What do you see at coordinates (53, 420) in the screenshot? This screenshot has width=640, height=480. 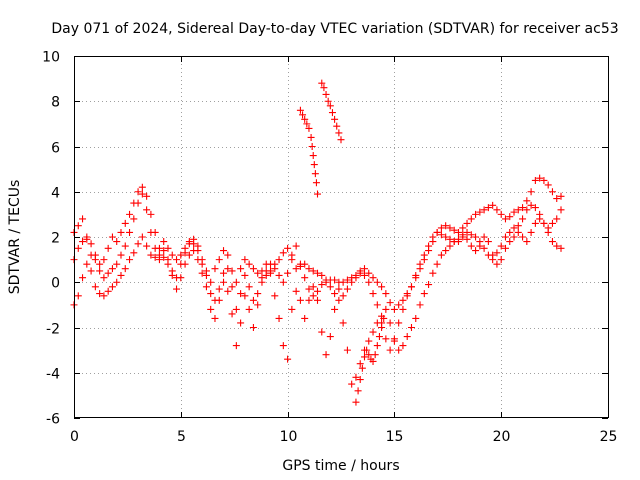 I see `y-tick-label-0: -6` at bounding box center [53, 420].